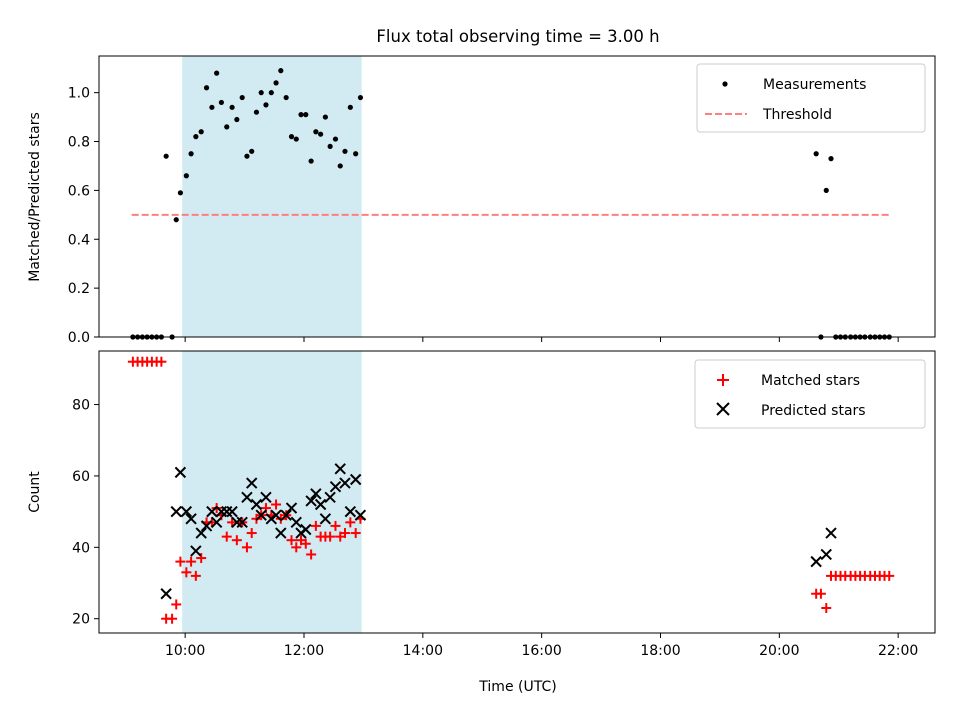  Describe the element at coordinates (79, 289) in the screenshot. I see `y-tick-label: 0.2` at that location.